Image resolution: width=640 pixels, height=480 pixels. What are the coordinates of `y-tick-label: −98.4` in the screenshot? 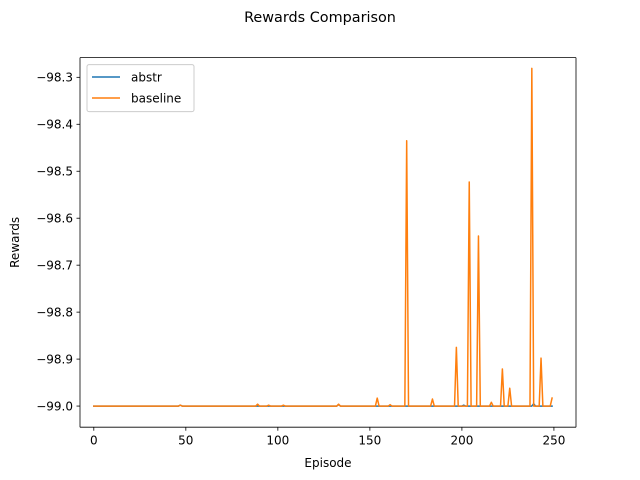 It's located at (54, 124).